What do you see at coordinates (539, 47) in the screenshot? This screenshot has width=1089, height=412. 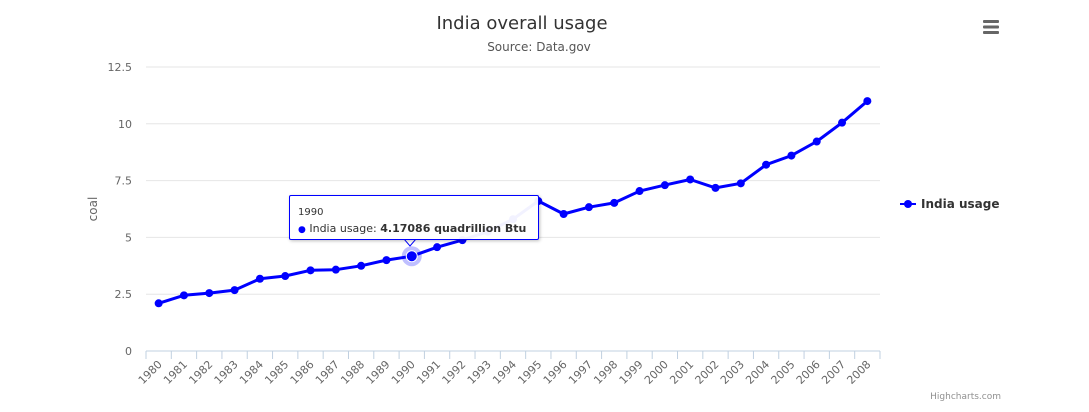 I see `chart-subtitle: Source: Data.gov` at bounding box center [539, 47].